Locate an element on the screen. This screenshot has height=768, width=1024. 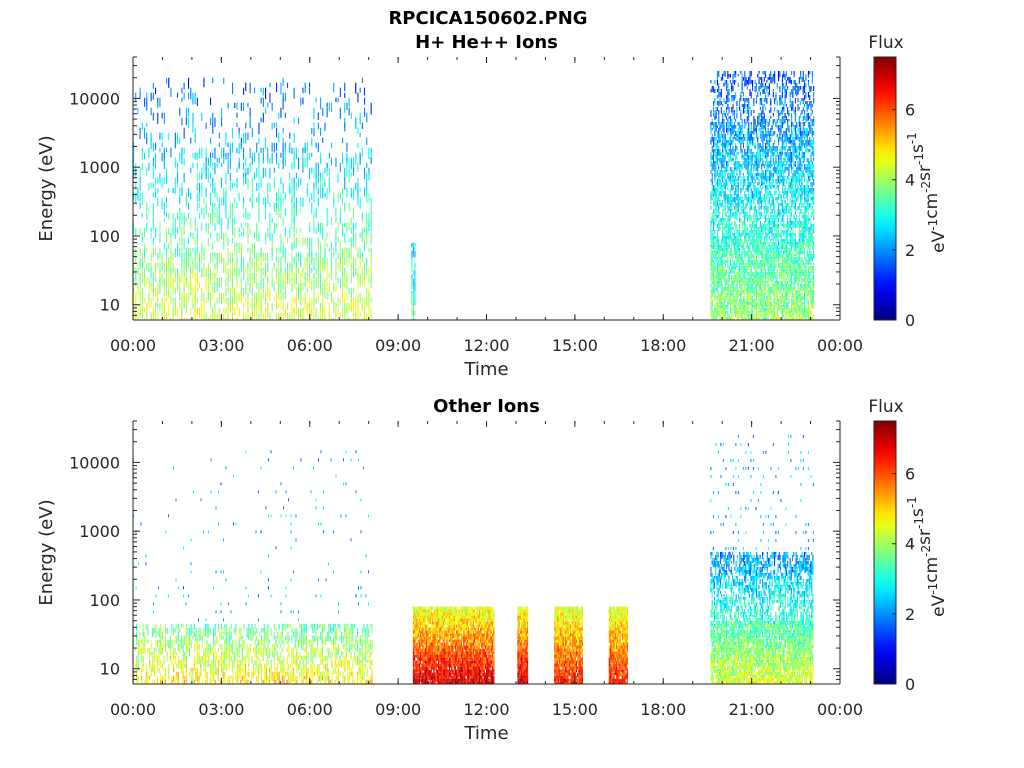
figure-title: RPCICA150602.PNG is located at coordinates (487, 18).